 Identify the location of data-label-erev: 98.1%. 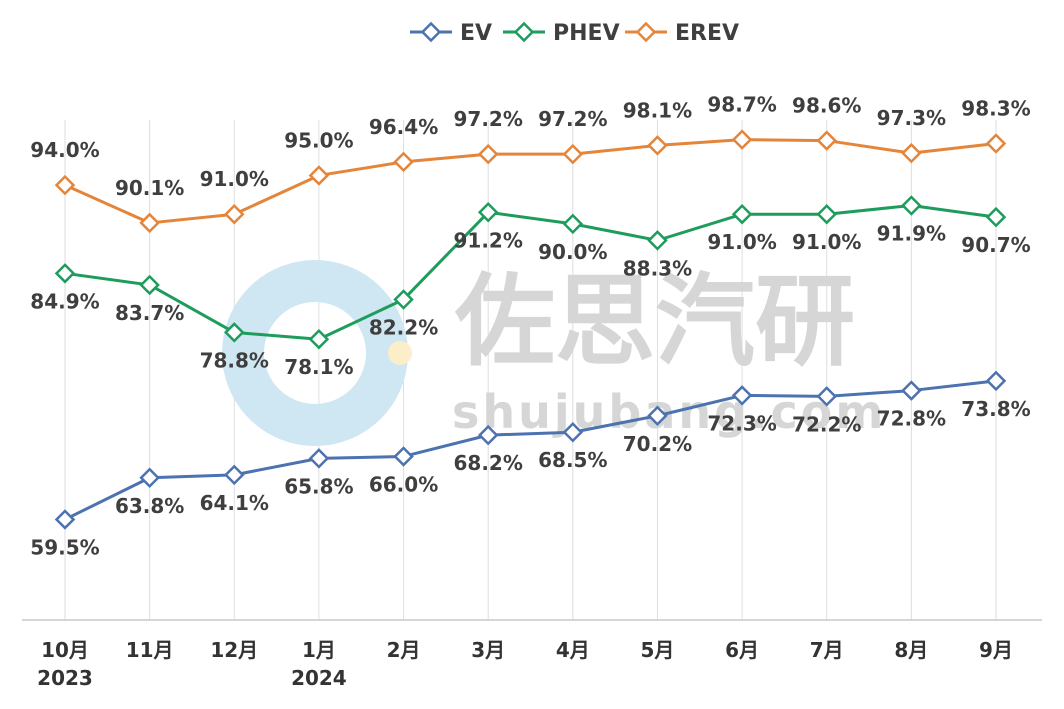
(657, 110).